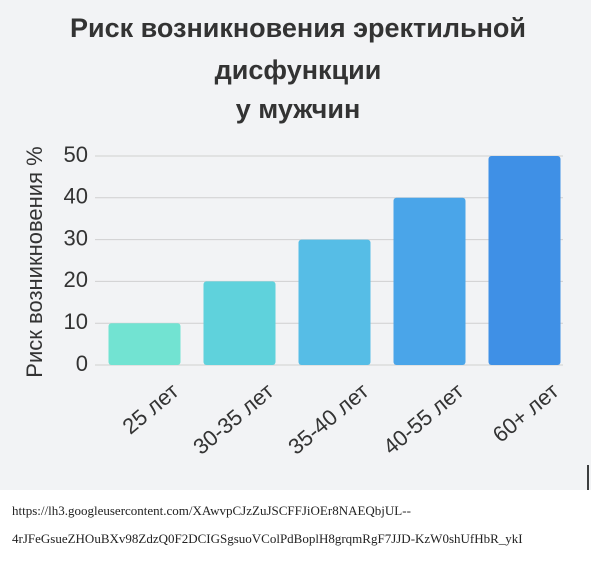 This screenshot has height=562, width=591. Describe the element at coordinates (76, 196) in the screenshot. I see `y-tick-label: 40` at that location.